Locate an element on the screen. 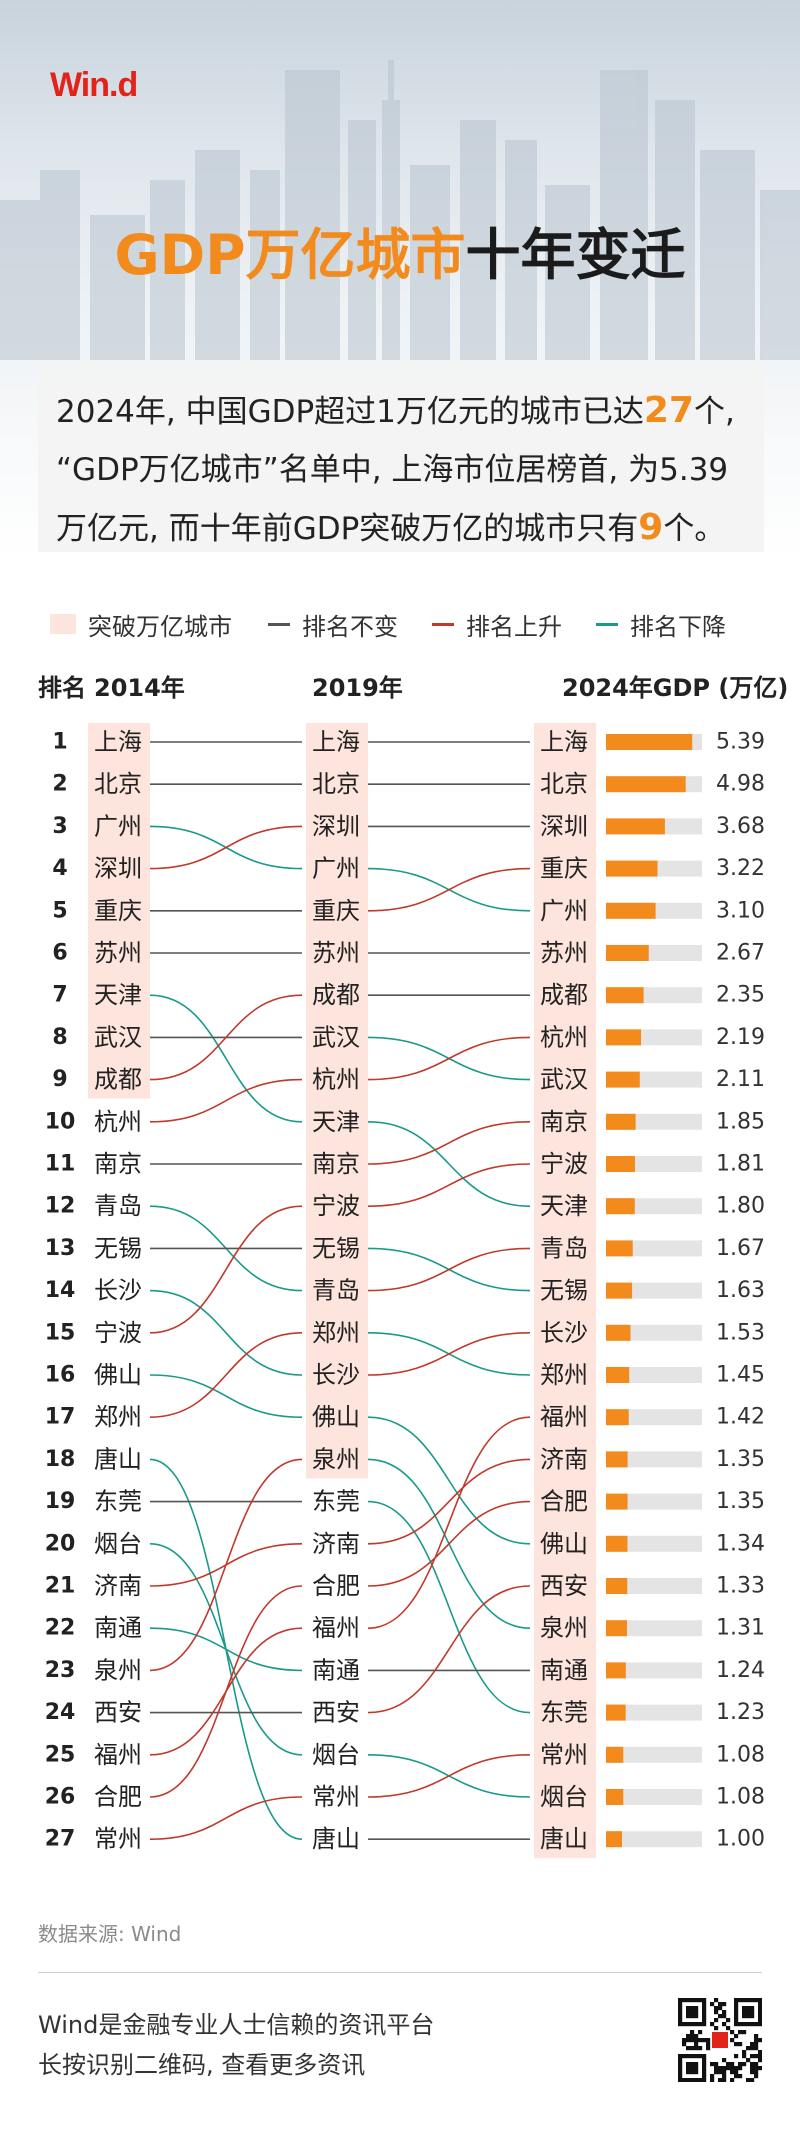 Image resolution: width=800 pixels, height=2131 pixels. city-2019-18: 泉州 is located at coordinates (336, 1459).